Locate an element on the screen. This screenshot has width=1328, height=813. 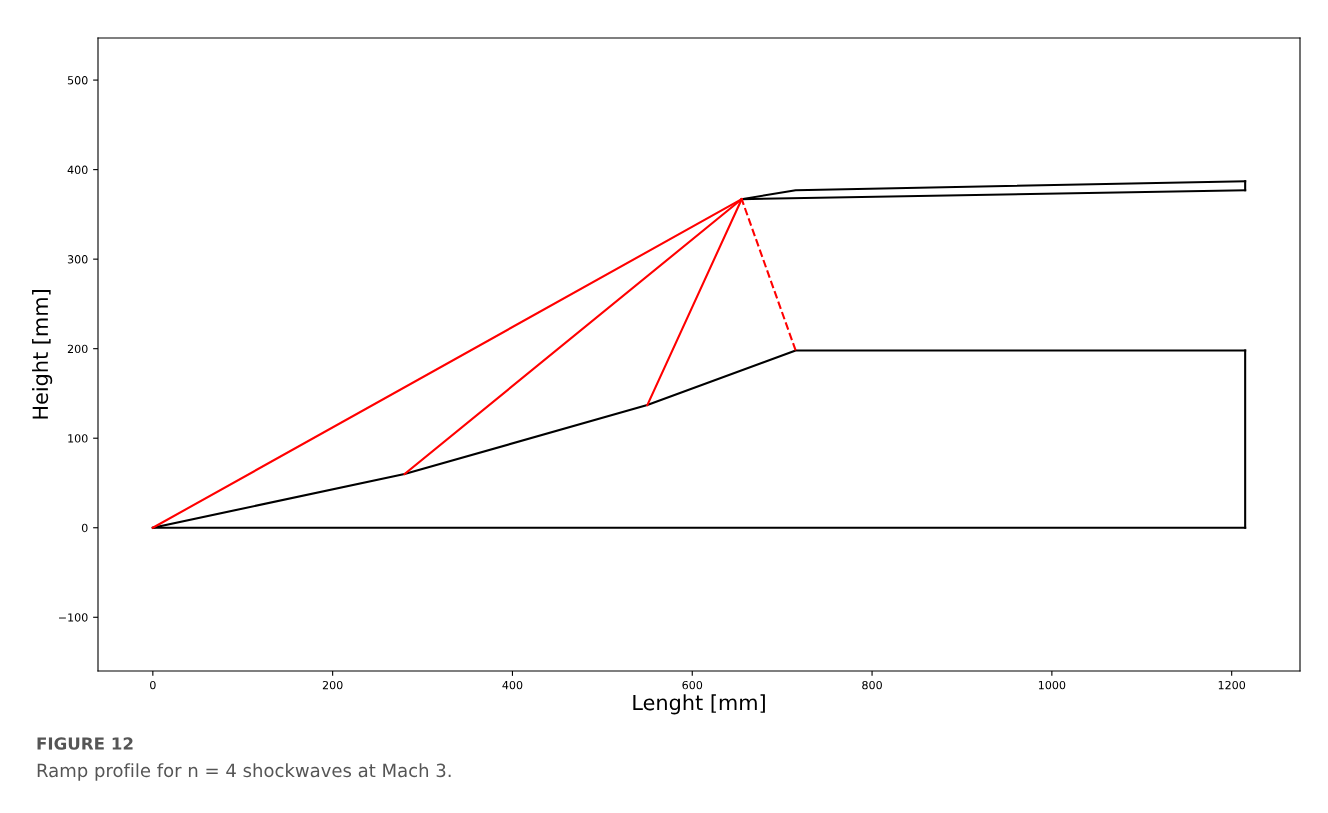
y-tick-label: 400 is located at coordinates (77, 169).